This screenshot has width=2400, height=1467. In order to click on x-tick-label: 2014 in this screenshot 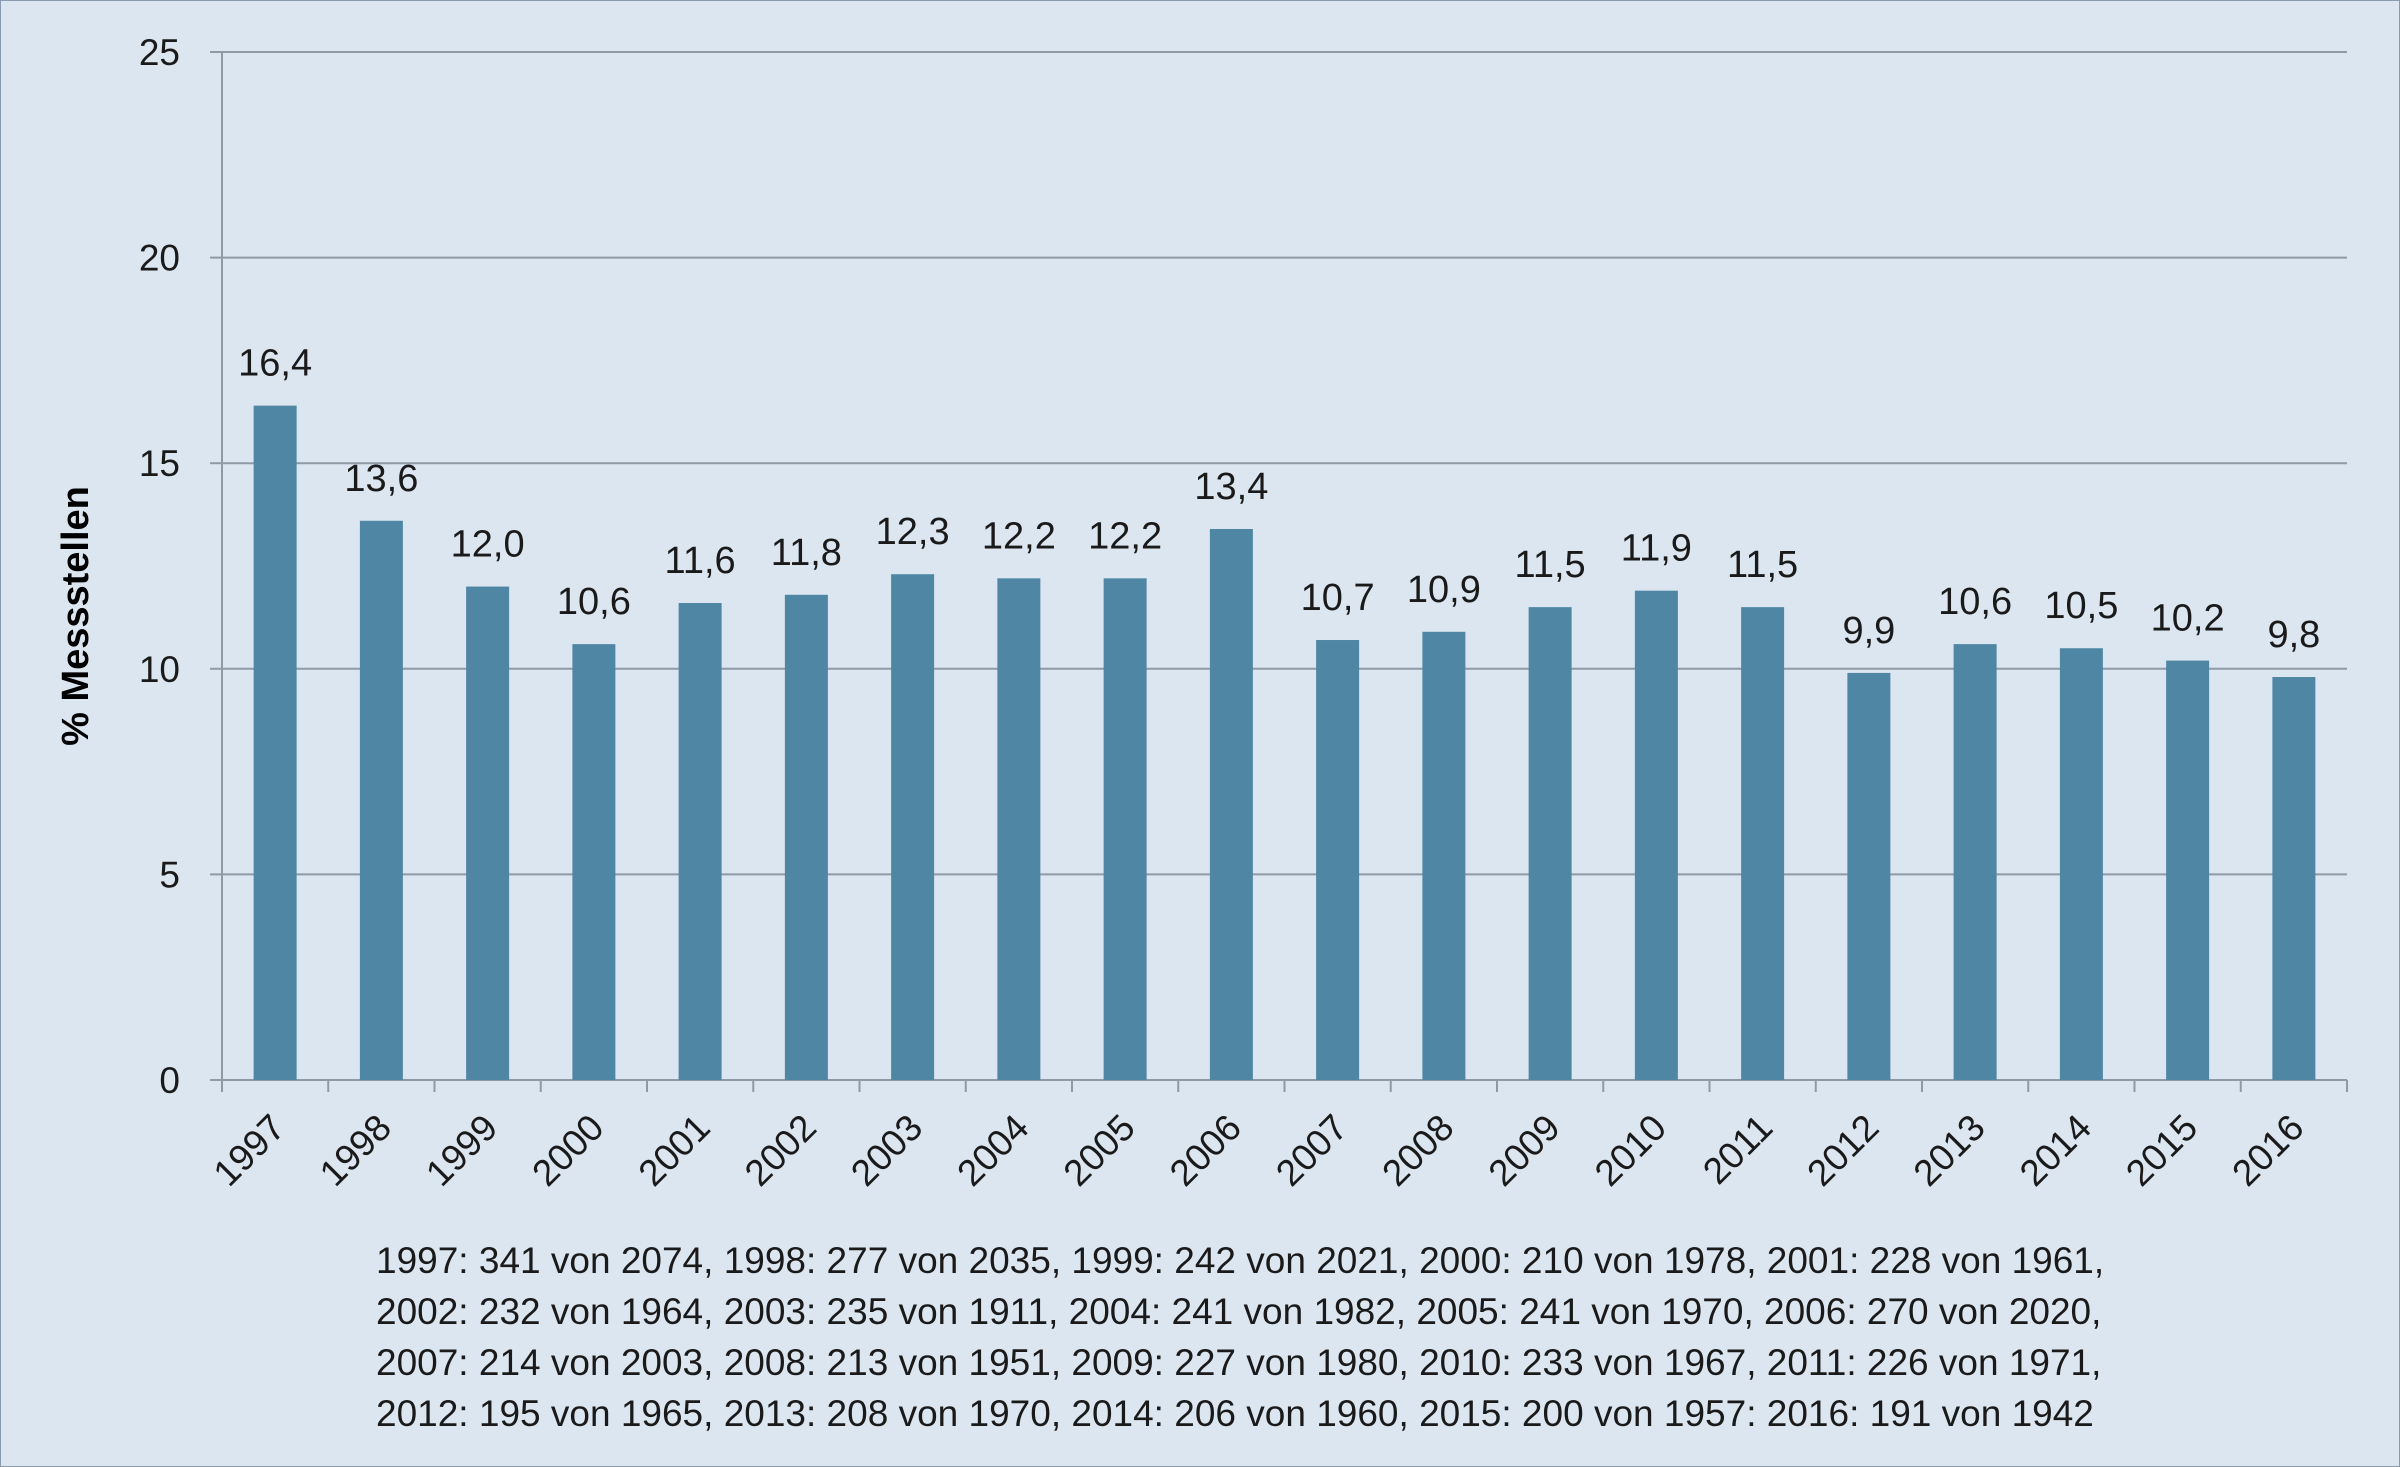, I will do `click(2055, 1150)`.